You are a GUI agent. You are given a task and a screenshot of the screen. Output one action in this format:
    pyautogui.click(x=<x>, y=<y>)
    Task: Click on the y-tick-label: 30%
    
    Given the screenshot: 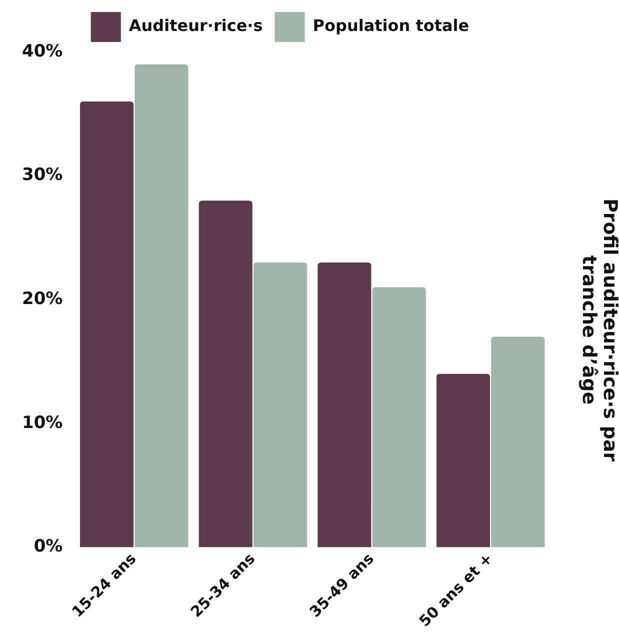 What is the action you would take?
    pyautogui.click(x=42, y=175)
    